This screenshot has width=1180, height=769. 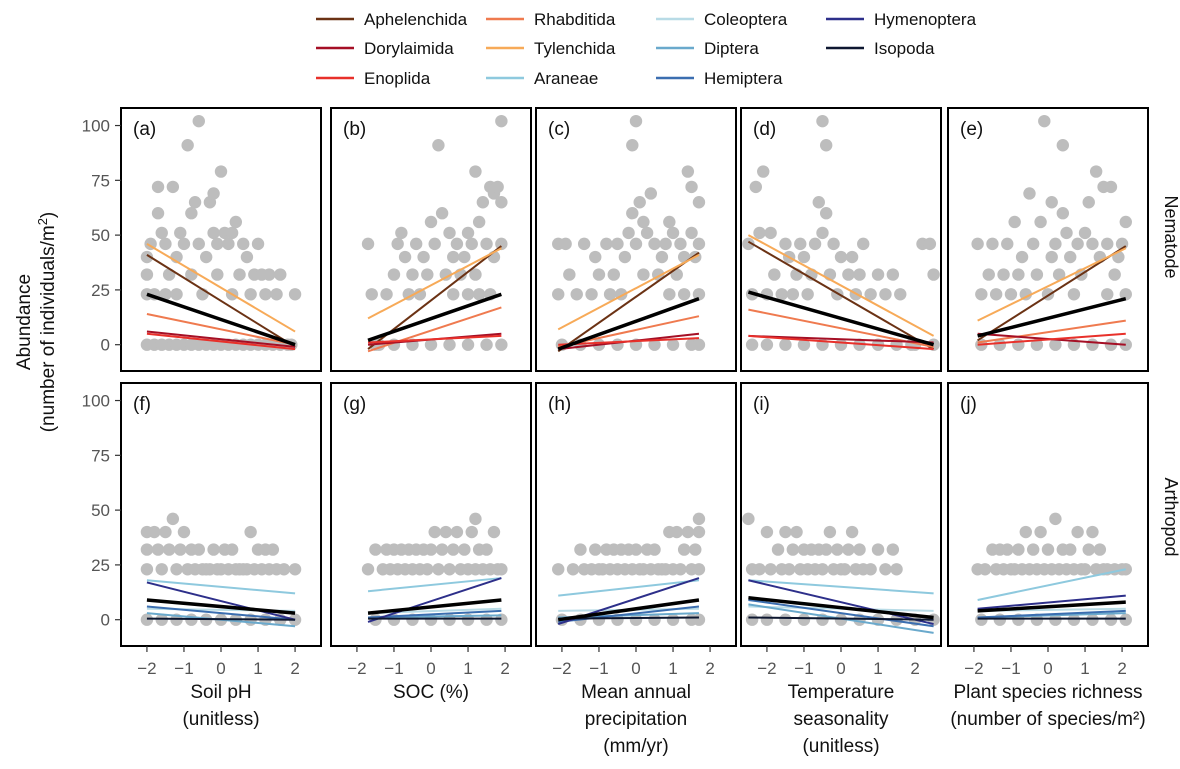 I want to click on trend-line-aphelenchida, so click(x=221, y=300).